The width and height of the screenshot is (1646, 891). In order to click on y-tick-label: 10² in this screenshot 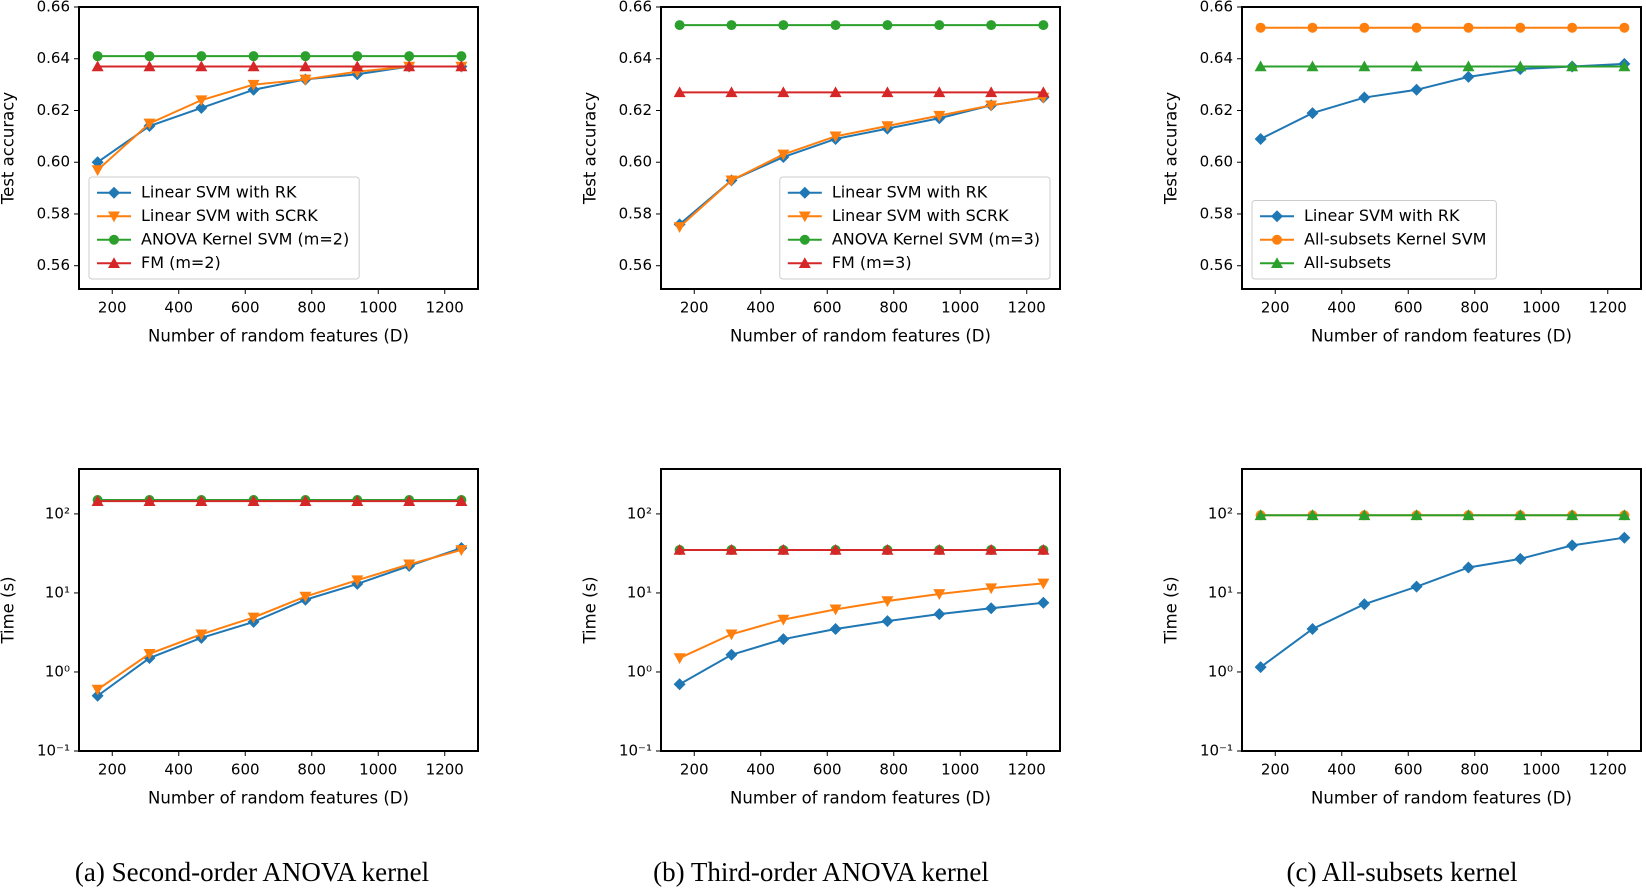, I will do `click(57, 513)`.